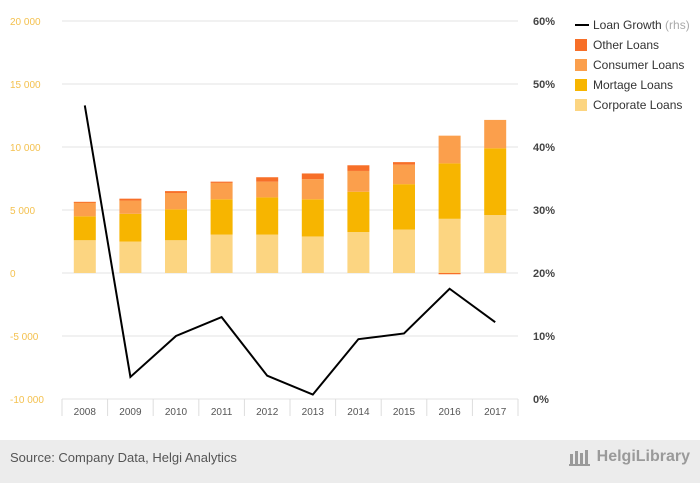 This screenshot has height=483, width=700. What do you see at coordinates (643, 456) in the screenshot?
I see `brand-name: HelgiLibrary` at bounding box center [643, 456].